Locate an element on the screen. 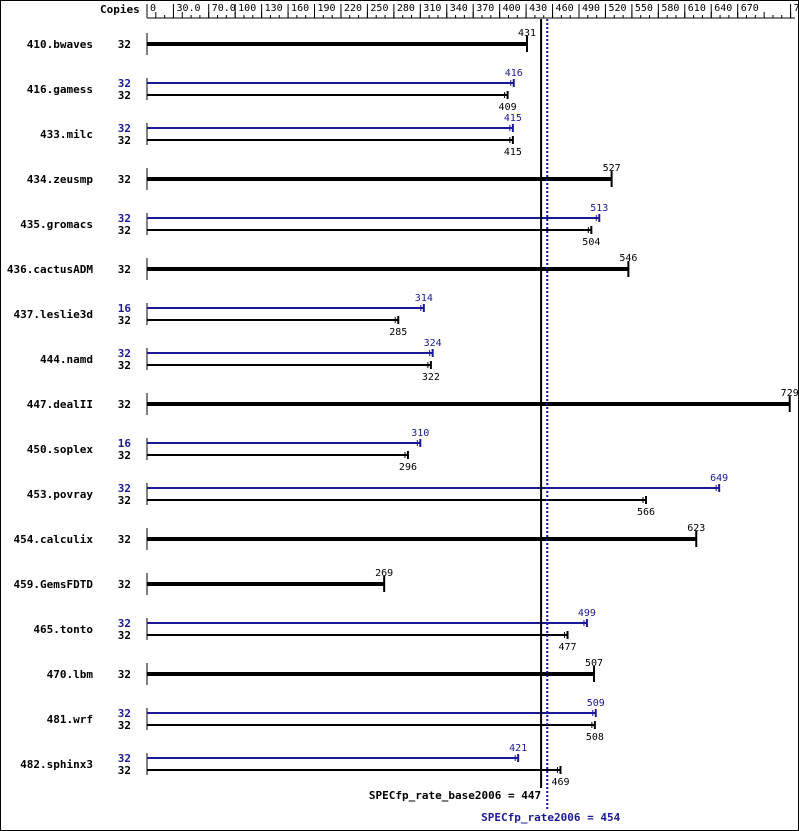  x-tick-label: 220 is located at coordinates (353, 8).